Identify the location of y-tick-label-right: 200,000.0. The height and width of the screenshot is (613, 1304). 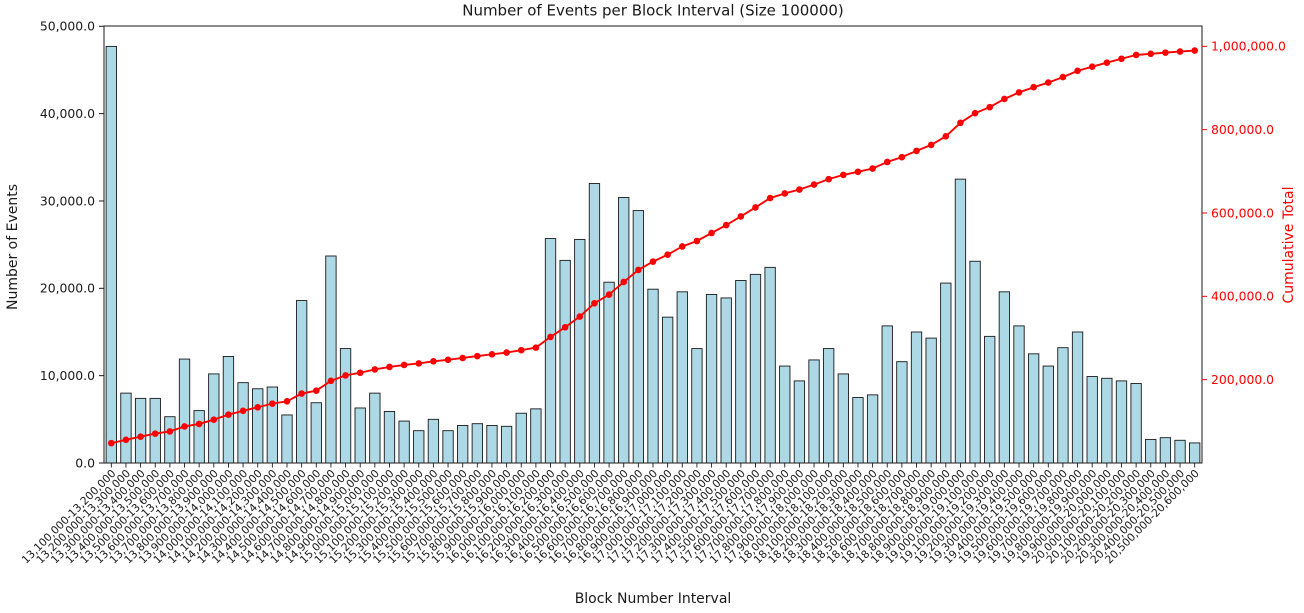
(1242, 379).